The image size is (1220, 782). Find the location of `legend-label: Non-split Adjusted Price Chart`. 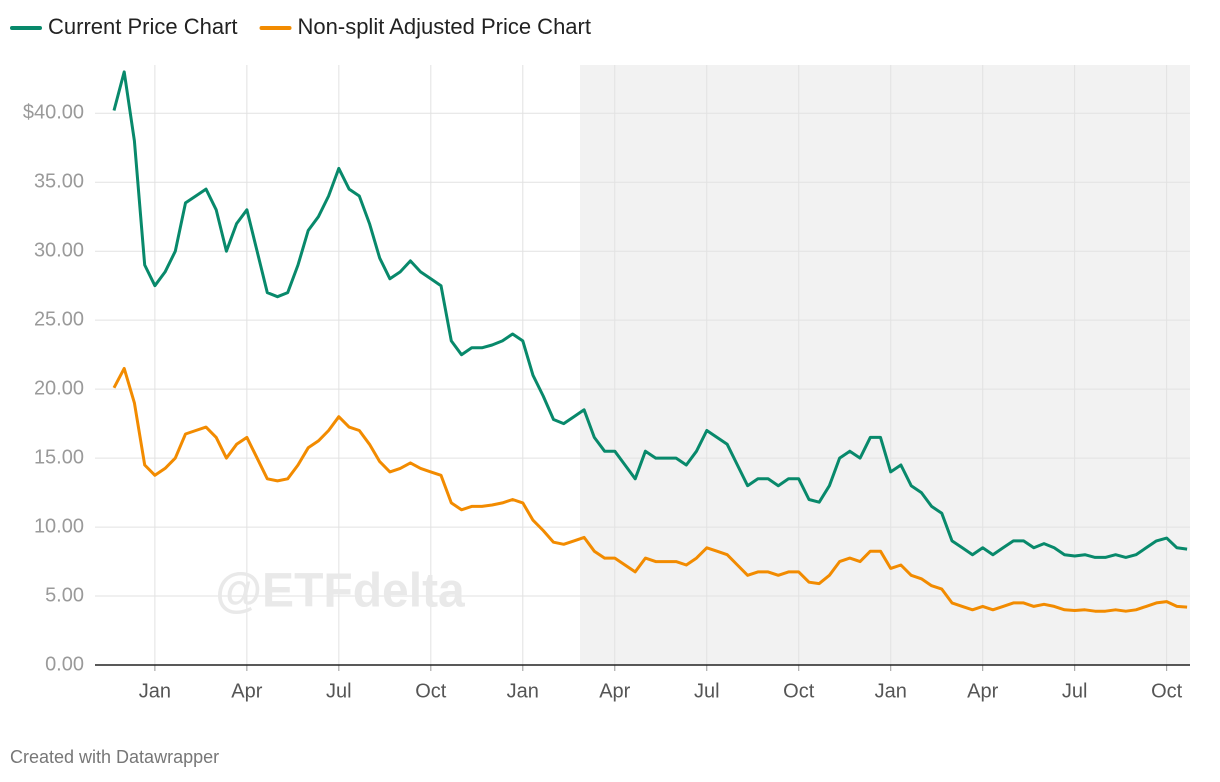

legend-label: Non-split Adjusted Price Chart is located at coordinates (444, 26).